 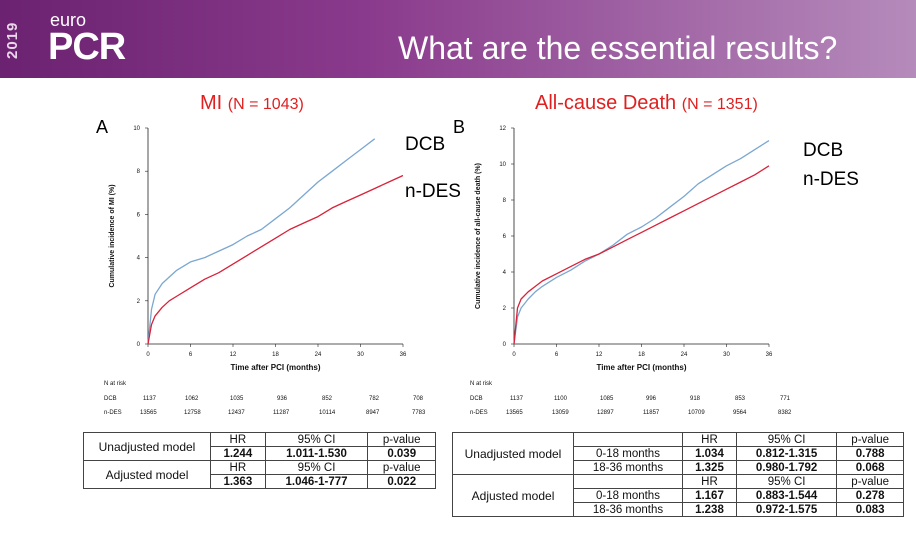 I want to click on risk-a-value: 13565, so click(x=148, y=413).